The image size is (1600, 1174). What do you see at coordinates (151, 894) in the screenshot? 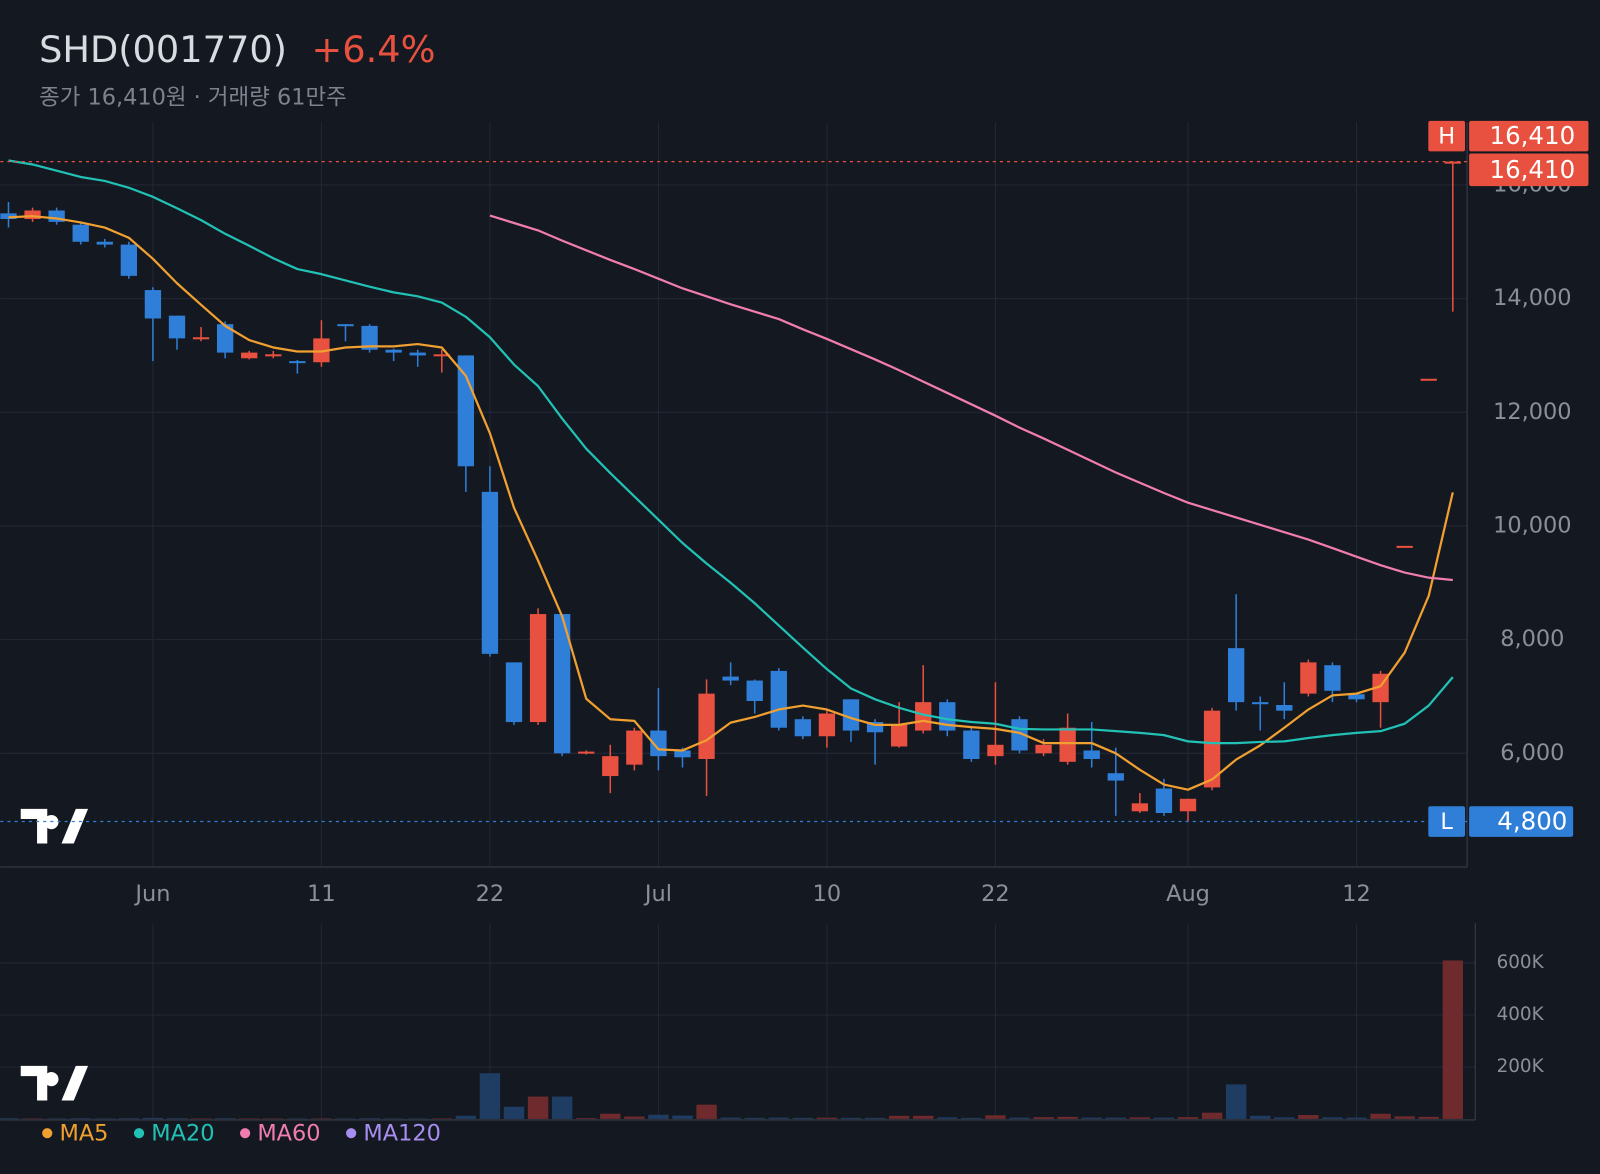
I see `x-tick-label: Jun` at bounding box center [151, 894].